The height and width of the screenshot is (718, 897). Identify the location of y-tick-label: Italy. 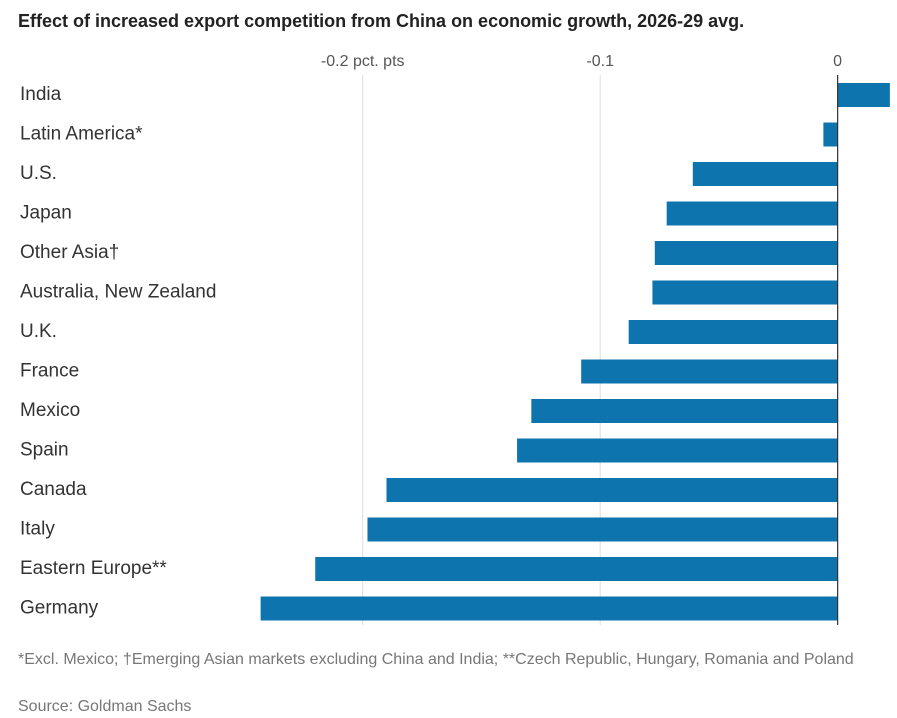
(37, 529).